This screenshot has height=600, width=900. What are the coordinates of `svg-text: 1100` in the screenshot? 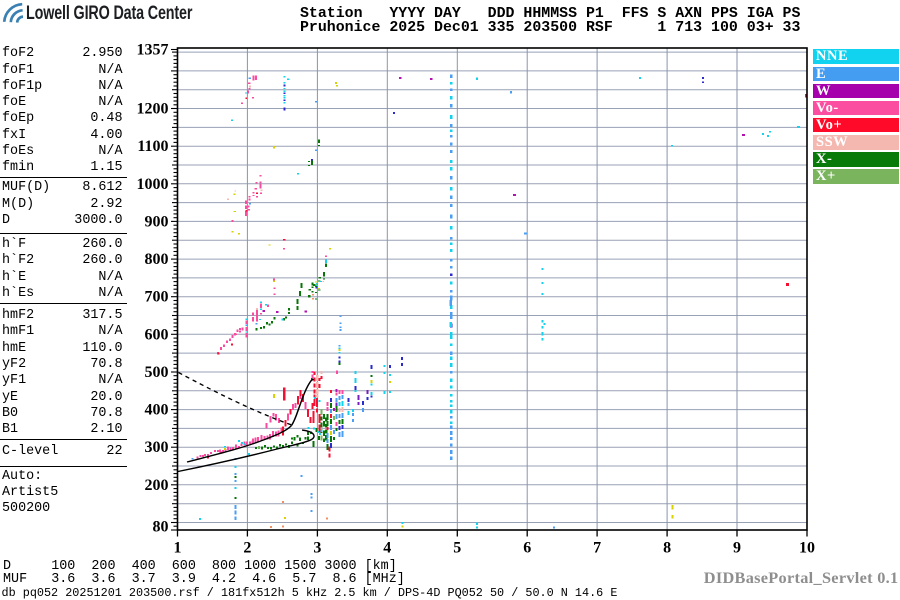 It's located at (152, 146).